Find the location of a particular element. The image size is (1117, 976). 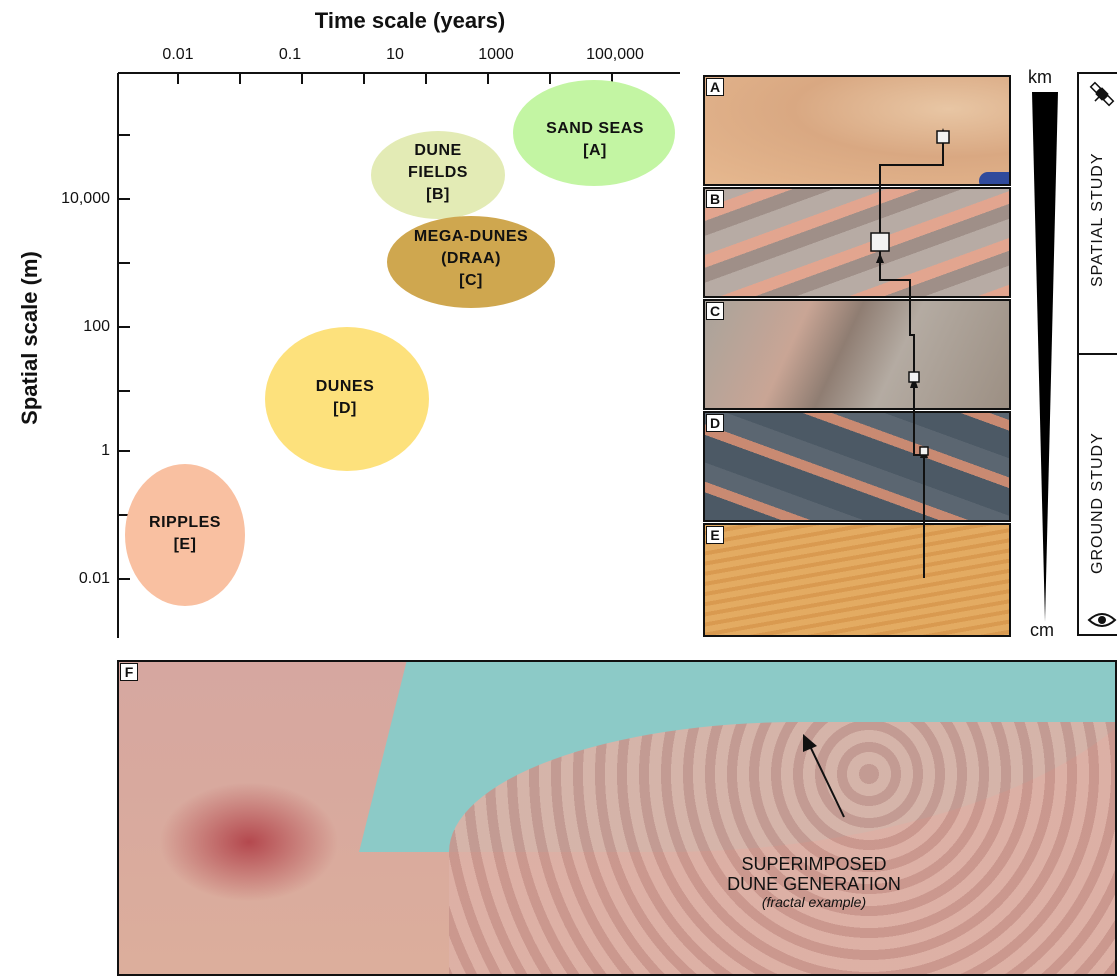

sand-seas-ellipse is located at coordinates (594, 133).